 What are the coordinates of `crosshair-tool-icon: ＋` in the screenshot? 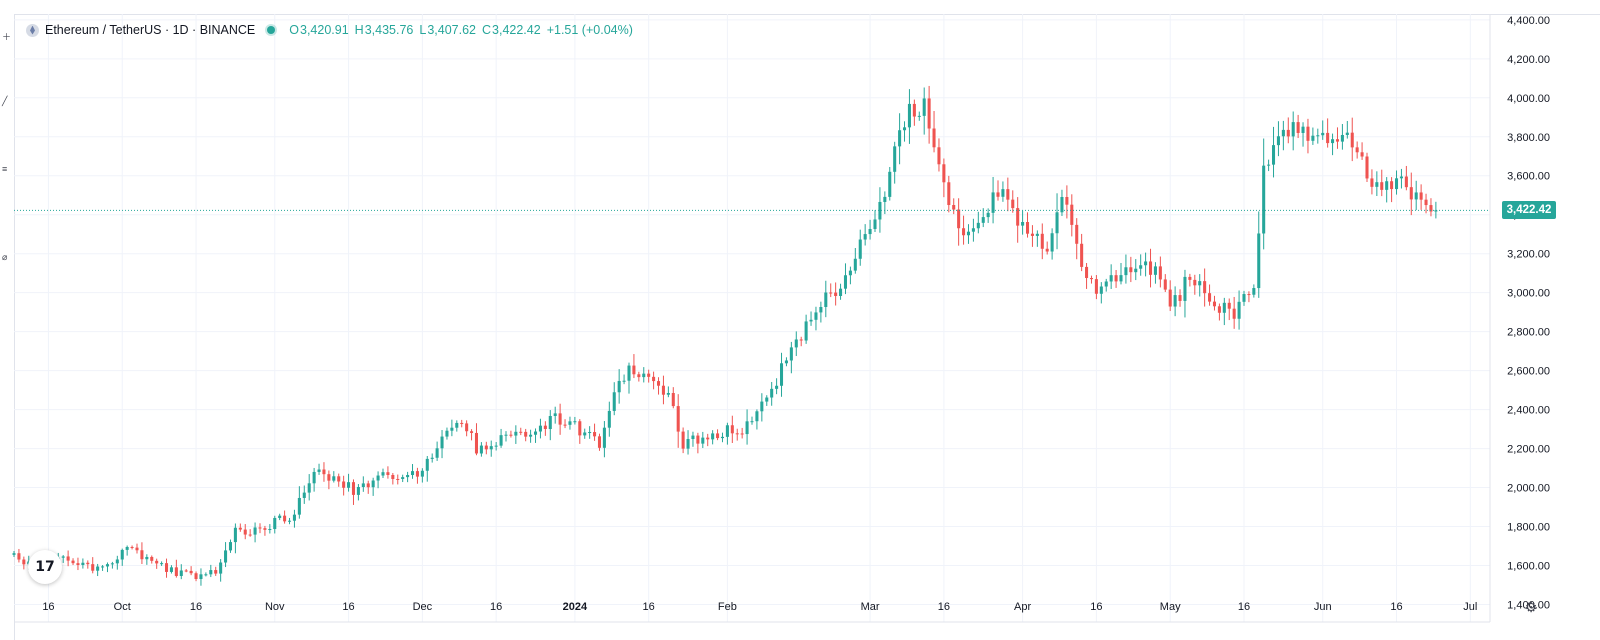 It's located at (7, 37).